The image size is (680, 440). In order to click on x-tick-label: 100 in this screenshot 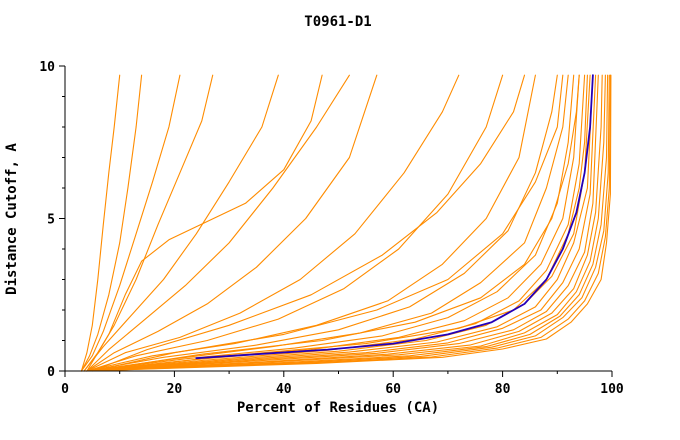, I will do `click(612, 389)`.